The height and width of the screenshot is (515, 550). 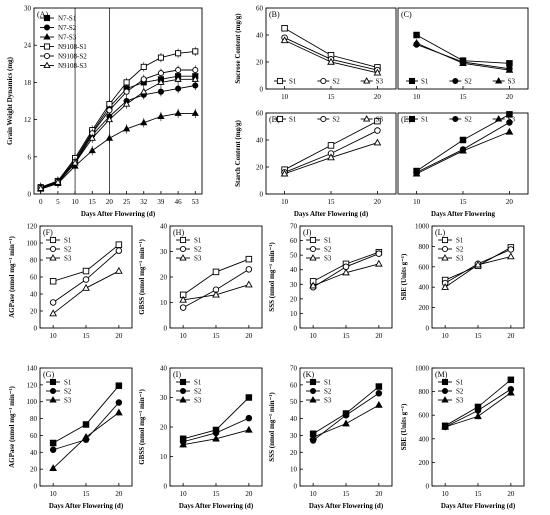 What do you see at coordinates (238, 152) in the screenshot?
I see `y-axis-label: Starch Content (mg/g)` at bounding box center [238, 152].